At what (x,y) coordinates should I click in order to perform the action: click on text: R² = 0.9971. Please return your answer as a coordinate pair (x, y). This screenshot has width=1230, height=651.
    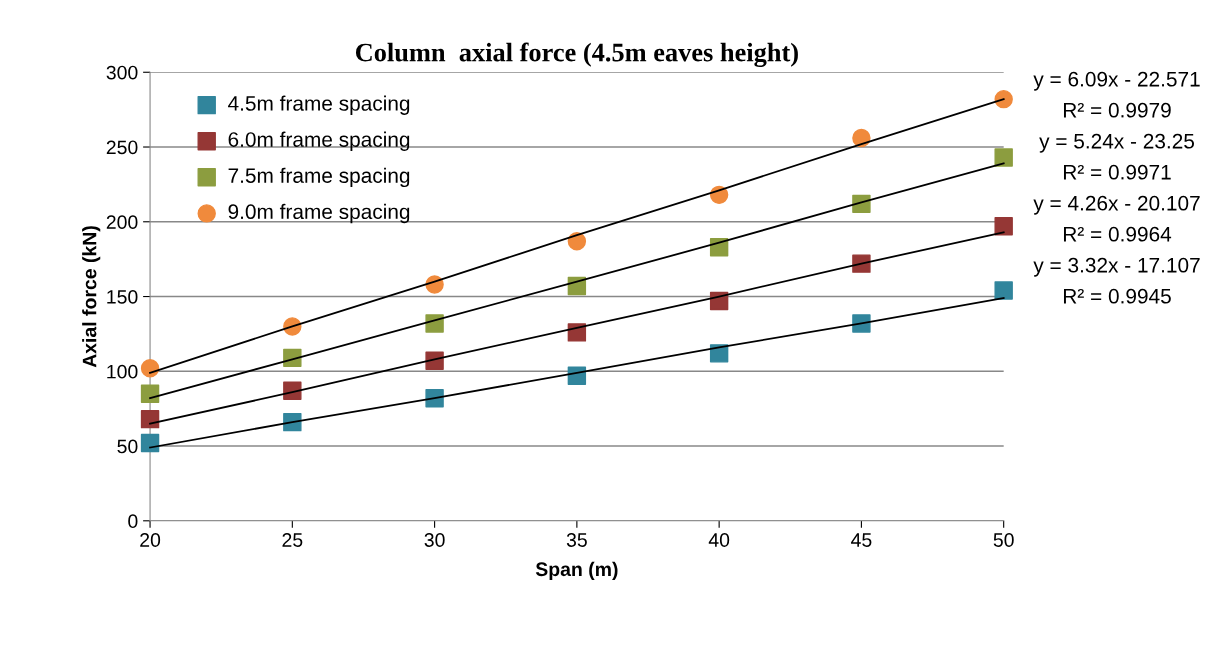
    Looking at the image, I should click on (1117, 172).